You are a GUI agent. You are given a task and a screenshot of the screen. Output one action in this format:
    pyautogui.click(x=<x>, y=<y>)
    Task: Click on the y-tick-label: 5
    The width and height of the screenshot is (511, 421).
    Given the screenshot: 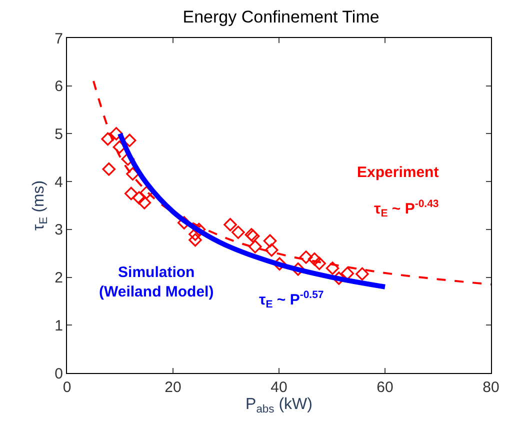 What is the action you would take?
    pyautogui.click(x=58, y=134)
    